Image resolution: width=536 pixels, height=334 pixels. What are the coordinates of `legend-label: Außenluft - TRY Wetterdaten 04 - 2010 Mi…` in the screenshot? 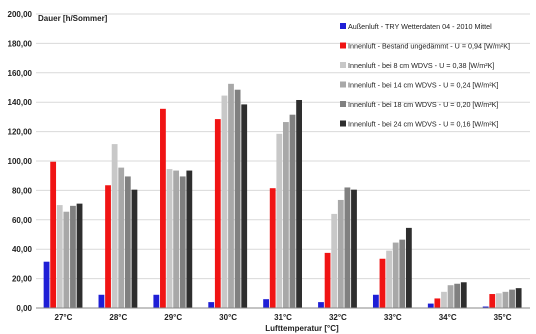 It's located at (420, 26).